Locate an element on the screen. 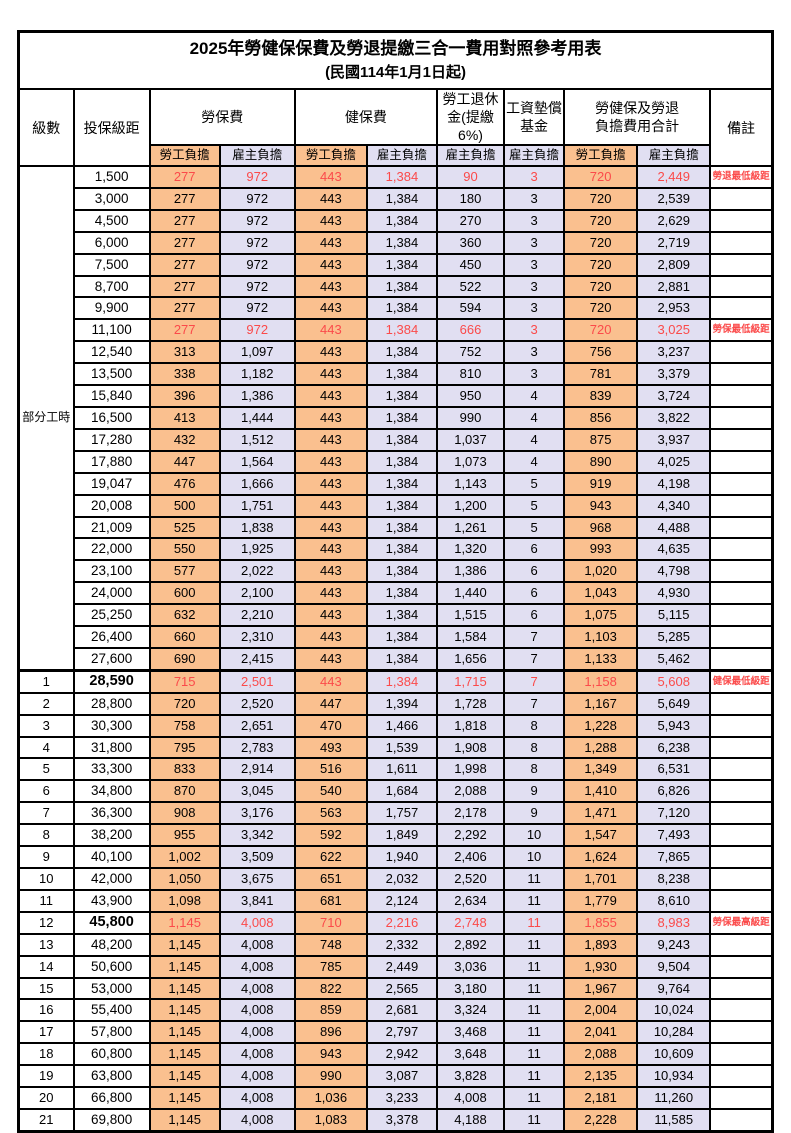 Image resolution: width=791 pixels, height=1133 pixels. value-cell: 1,967 is located at coordinates (601, 988).